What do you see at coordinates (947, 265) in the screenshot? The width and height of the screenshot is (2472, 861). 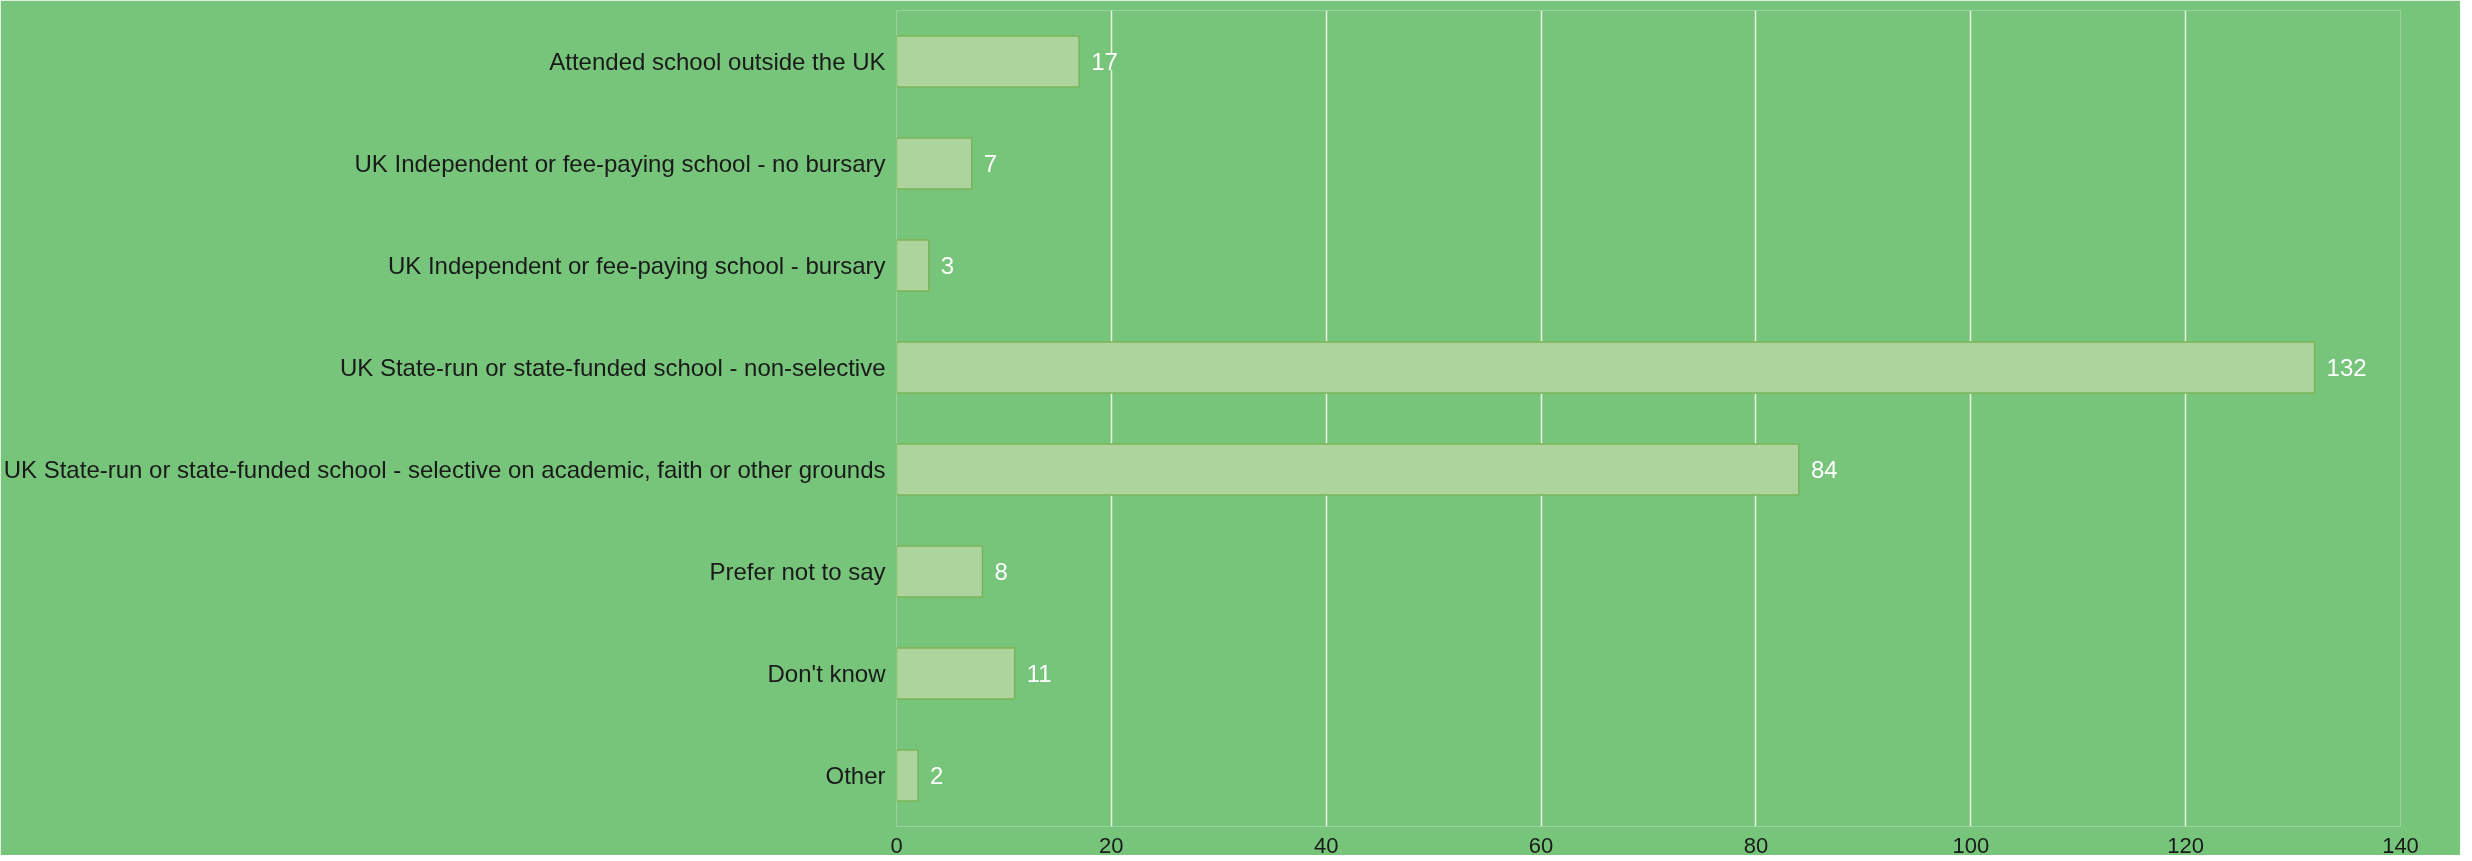 I see `data-label: 3` at bounding box center [947, 265].